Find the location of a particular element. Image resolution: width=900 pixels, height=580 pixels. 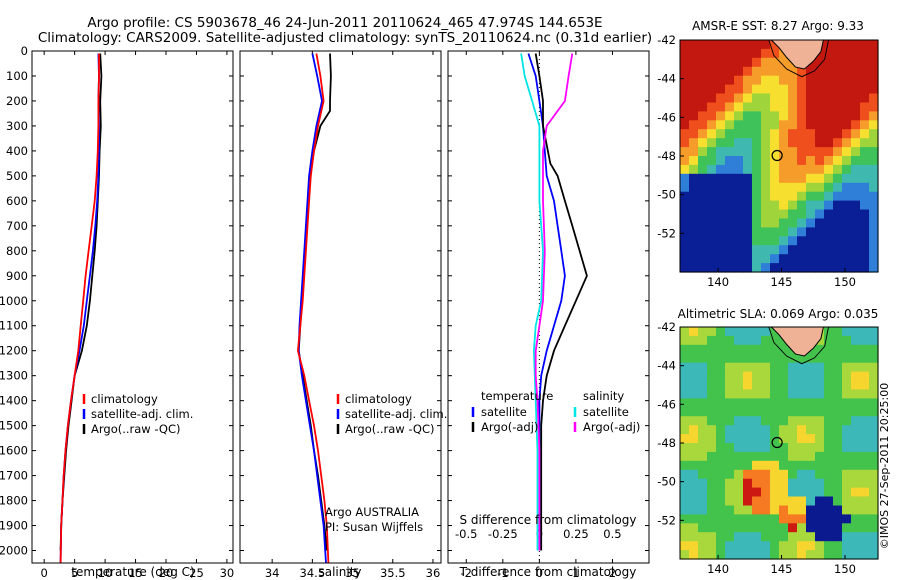

map-lon-tick-label: 145 is located at coordinates (782, 282).